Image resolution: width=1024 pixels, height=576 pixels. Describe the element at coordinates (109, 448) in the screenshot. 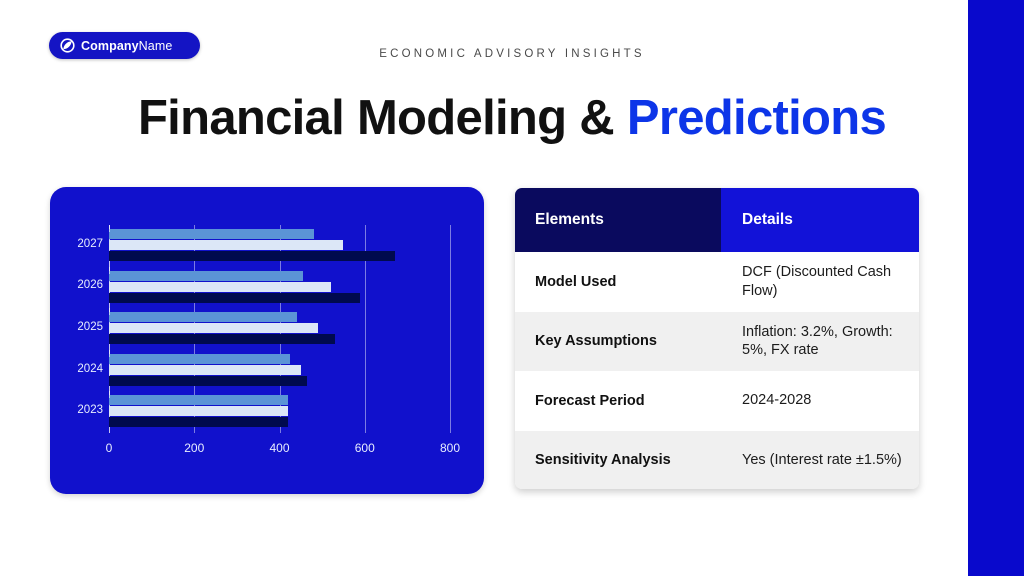

I see `x-axis-label-0: 0` at that location.